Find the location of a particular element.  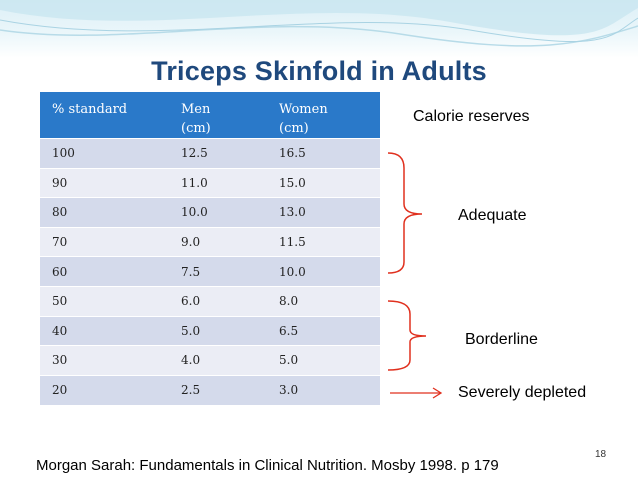

header-men: Men (cm) is located at coordinates (218, 115).